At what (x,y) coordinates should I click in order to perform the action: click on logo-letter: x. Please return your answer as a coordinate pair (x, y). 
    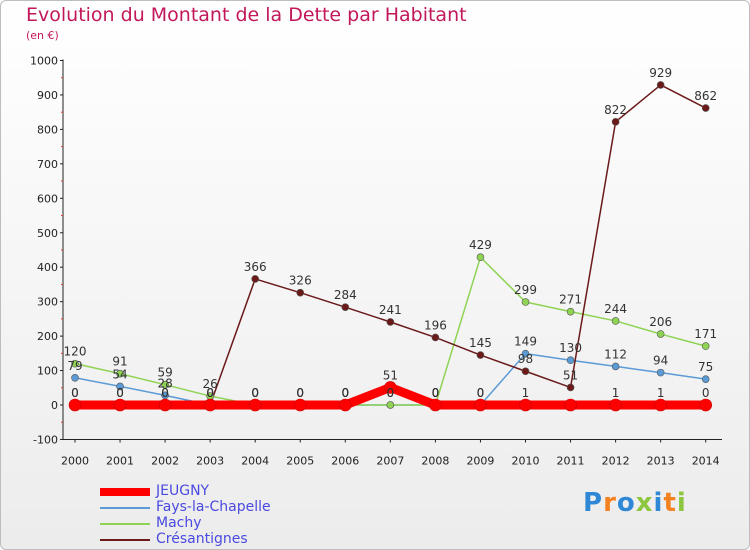
    Looking at the image, I should click on (644, 503).